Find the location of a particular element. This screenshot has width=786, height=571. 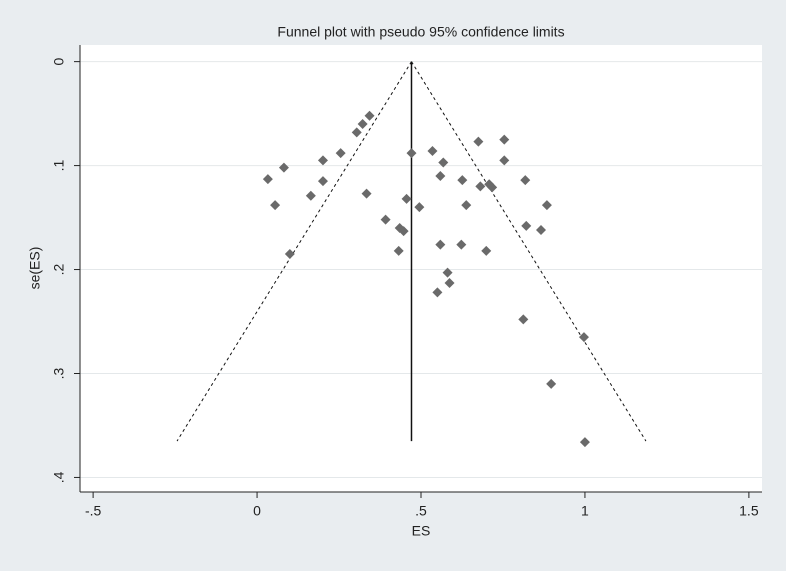

y-tick-label: .3 is located at coordinates (59, 373).